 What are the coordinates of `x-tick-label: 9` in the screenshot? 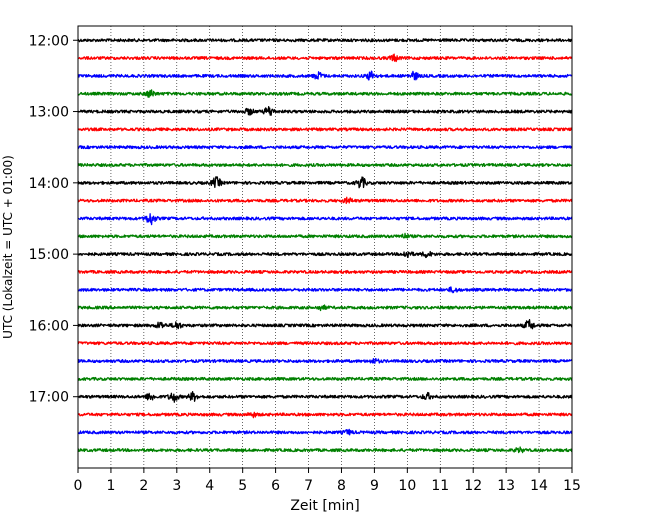 It's located at (374, 486).